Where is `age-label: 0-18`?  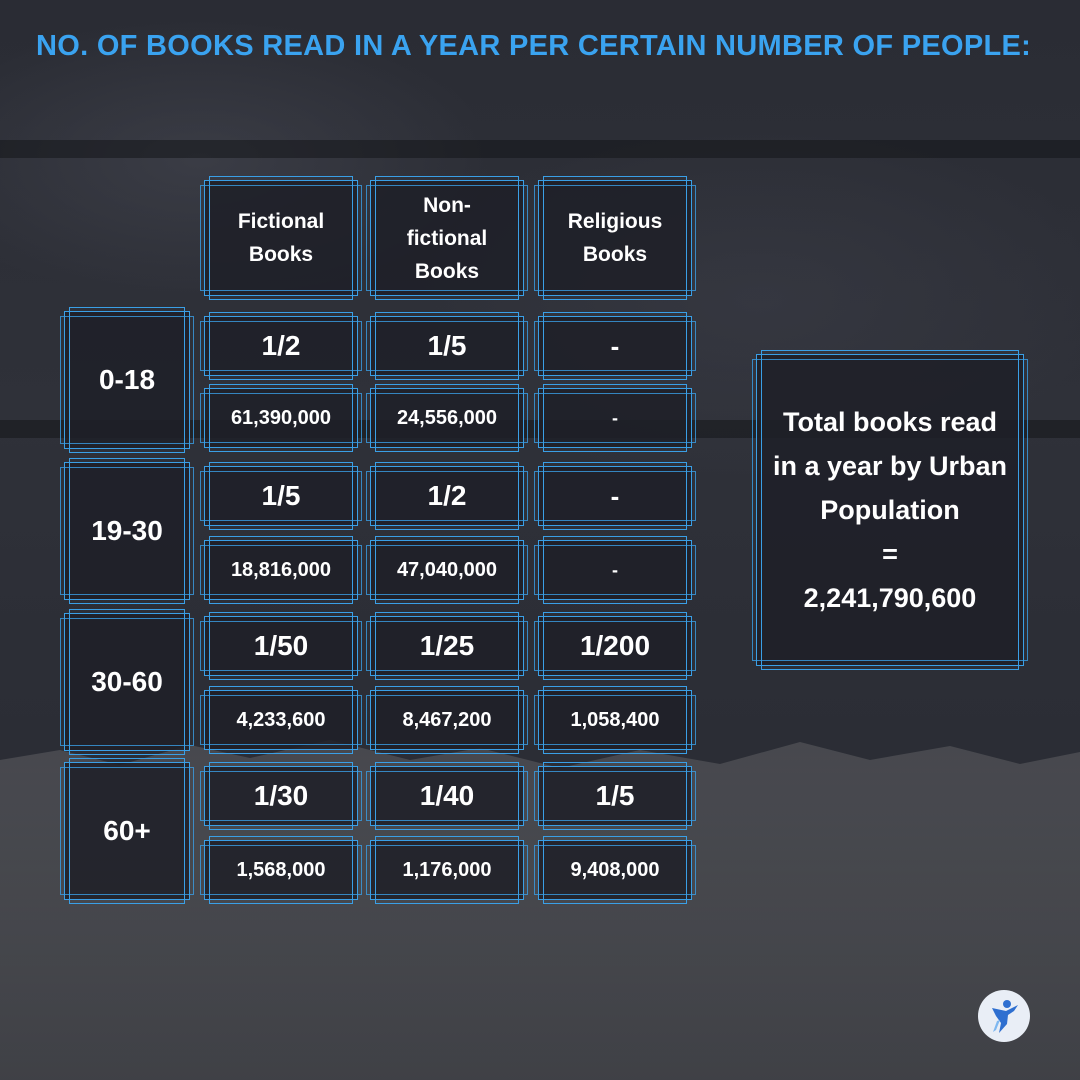 age-label: 0-18 is located at coordinates (127, 379).